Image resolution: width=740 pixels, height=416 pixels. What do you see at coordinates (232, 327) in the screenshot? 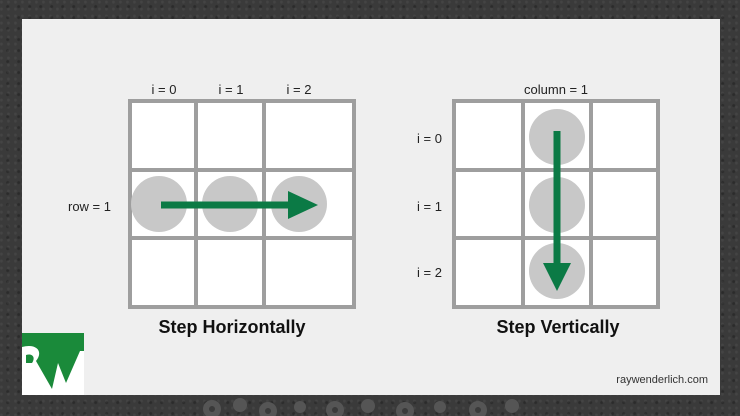
I see `left-title: Step Horizontally` at bounding box center [232, 327].